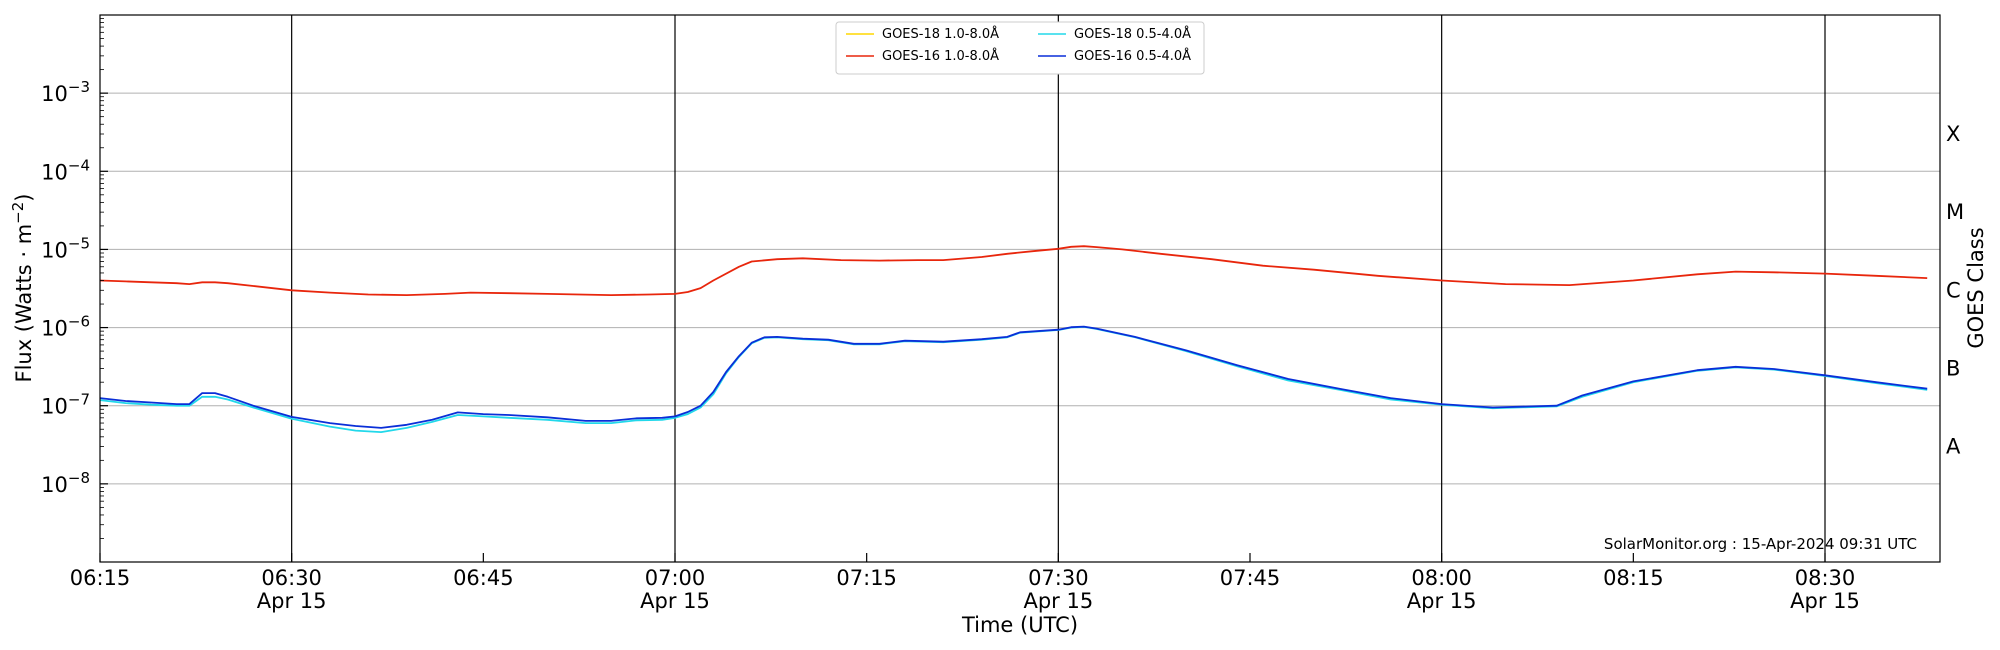 The width and height of the screenshot is (2000, 650). What do you see at coordinates (866, 578) in the screenshot?
I see `x-tick-label: 07:15` at bounding box center [866, 578].